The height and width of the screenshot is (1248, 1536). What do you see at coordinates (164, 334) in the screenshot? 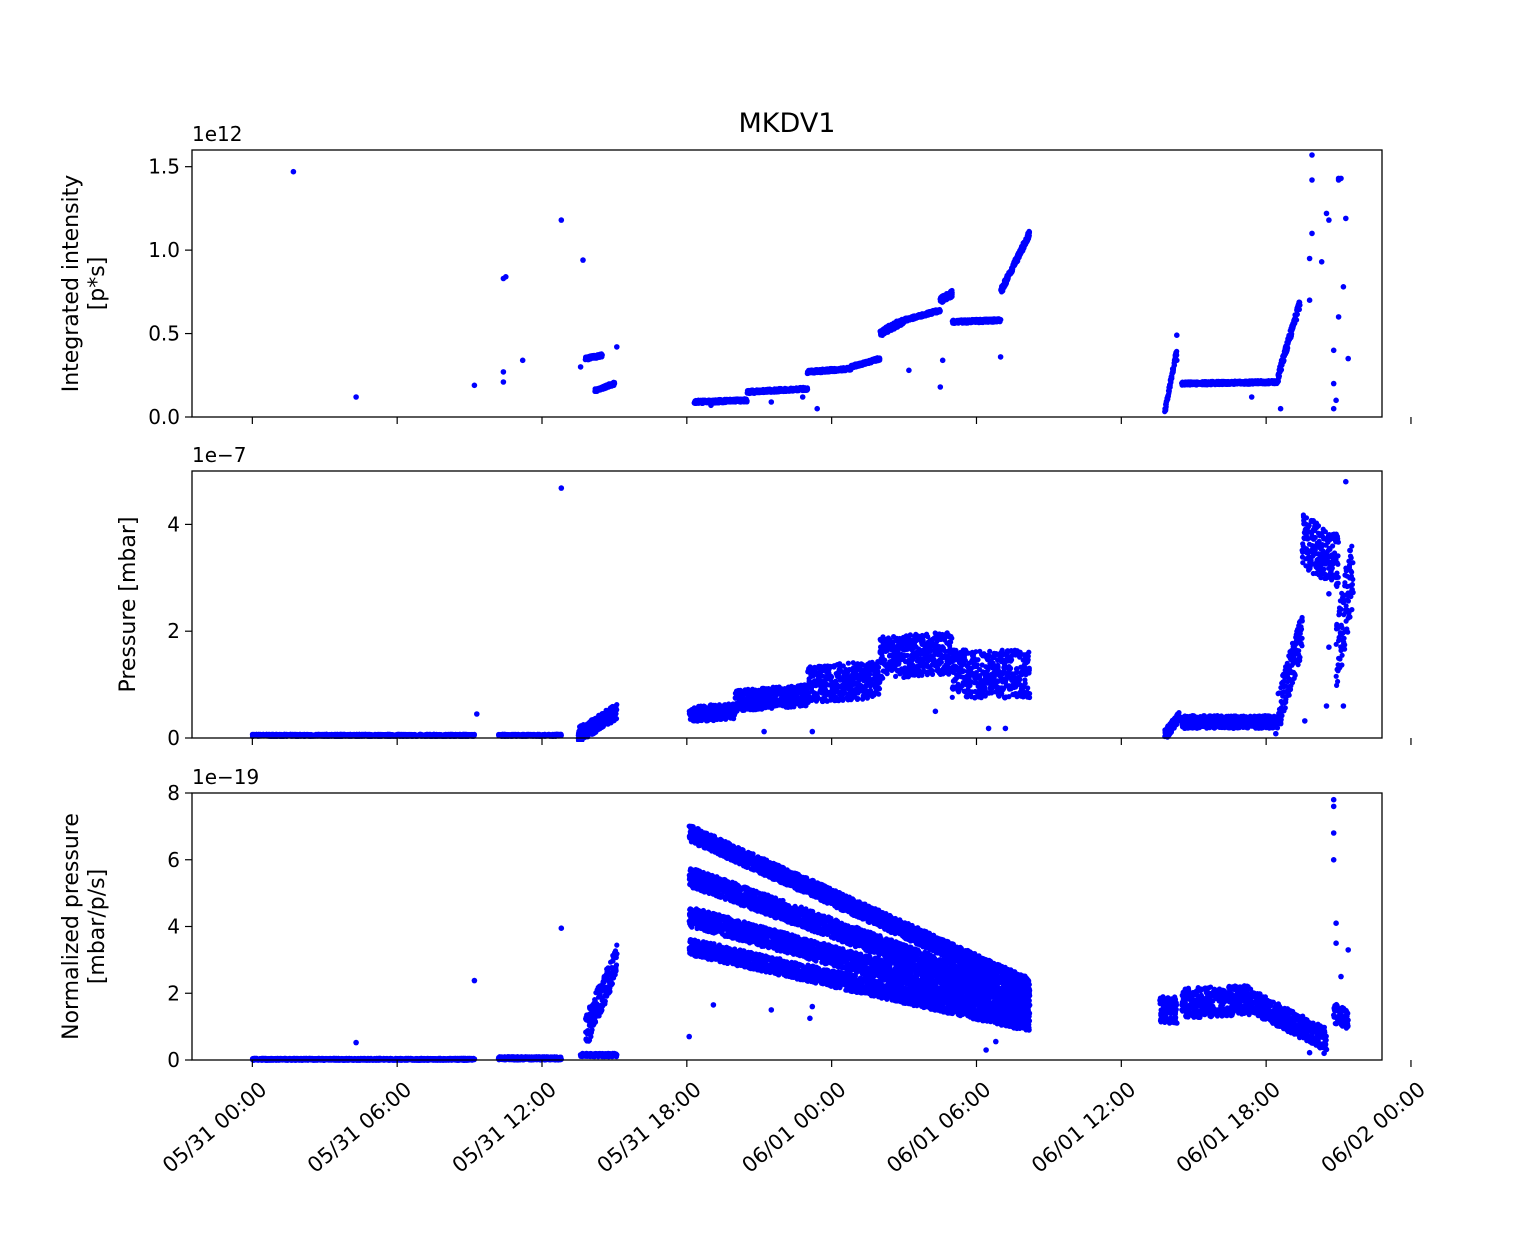
I see `y-tick-label: 0.5` at bounding box center [164, 334].